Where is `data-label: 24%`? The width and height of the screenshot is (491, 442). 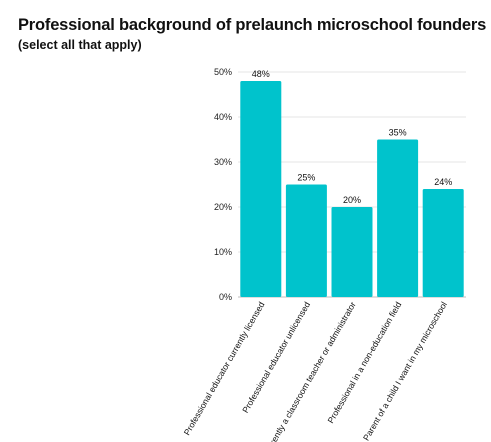 data-label: 24% is located at coordinates (443, 182).